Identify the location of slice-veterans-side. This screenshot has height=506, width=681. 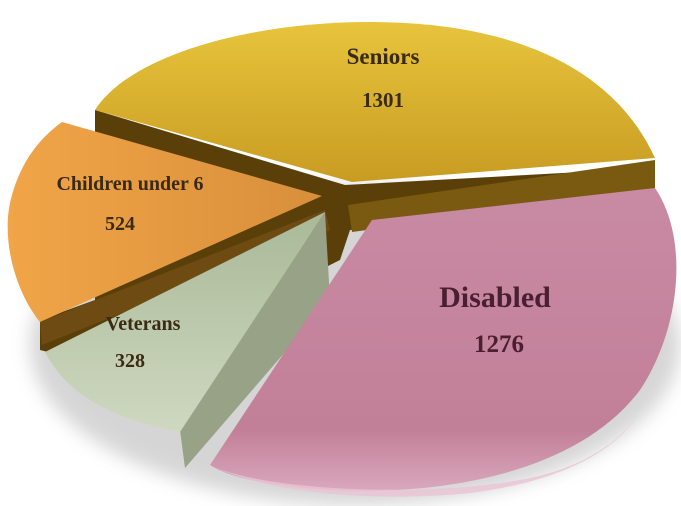
(255, 340).